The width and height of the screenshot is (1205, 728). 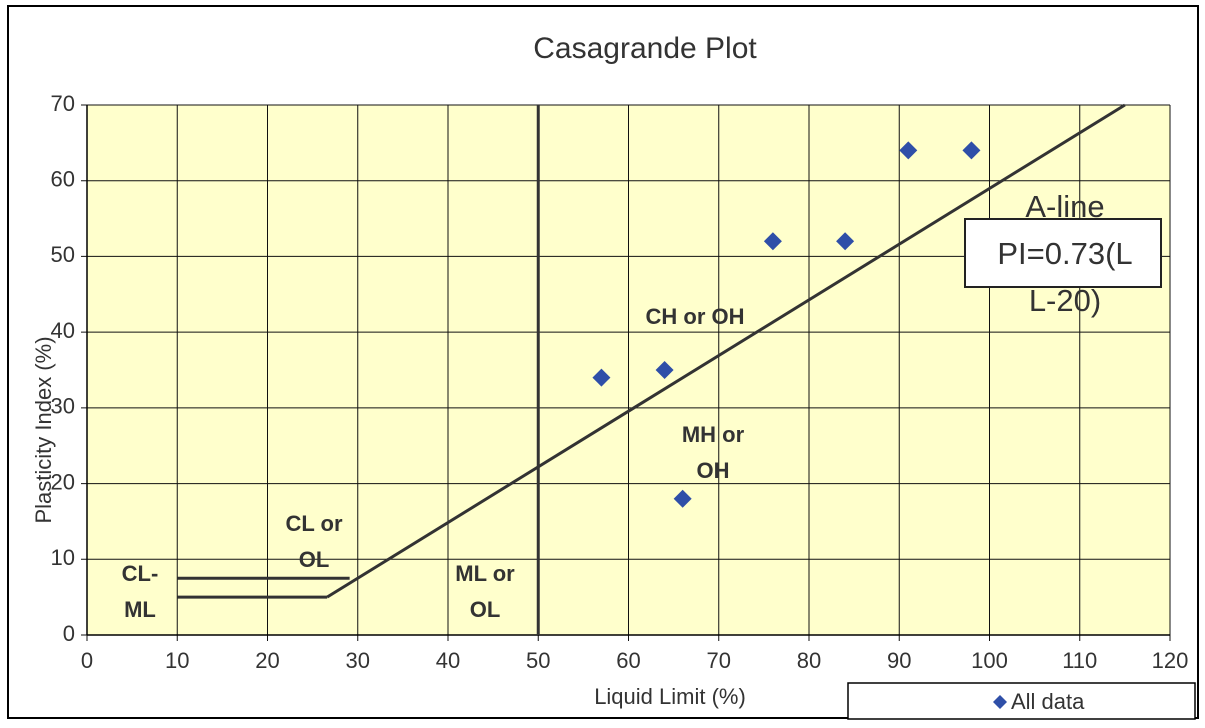 I want to click on annotation-box, so click(x=1063, y=253).